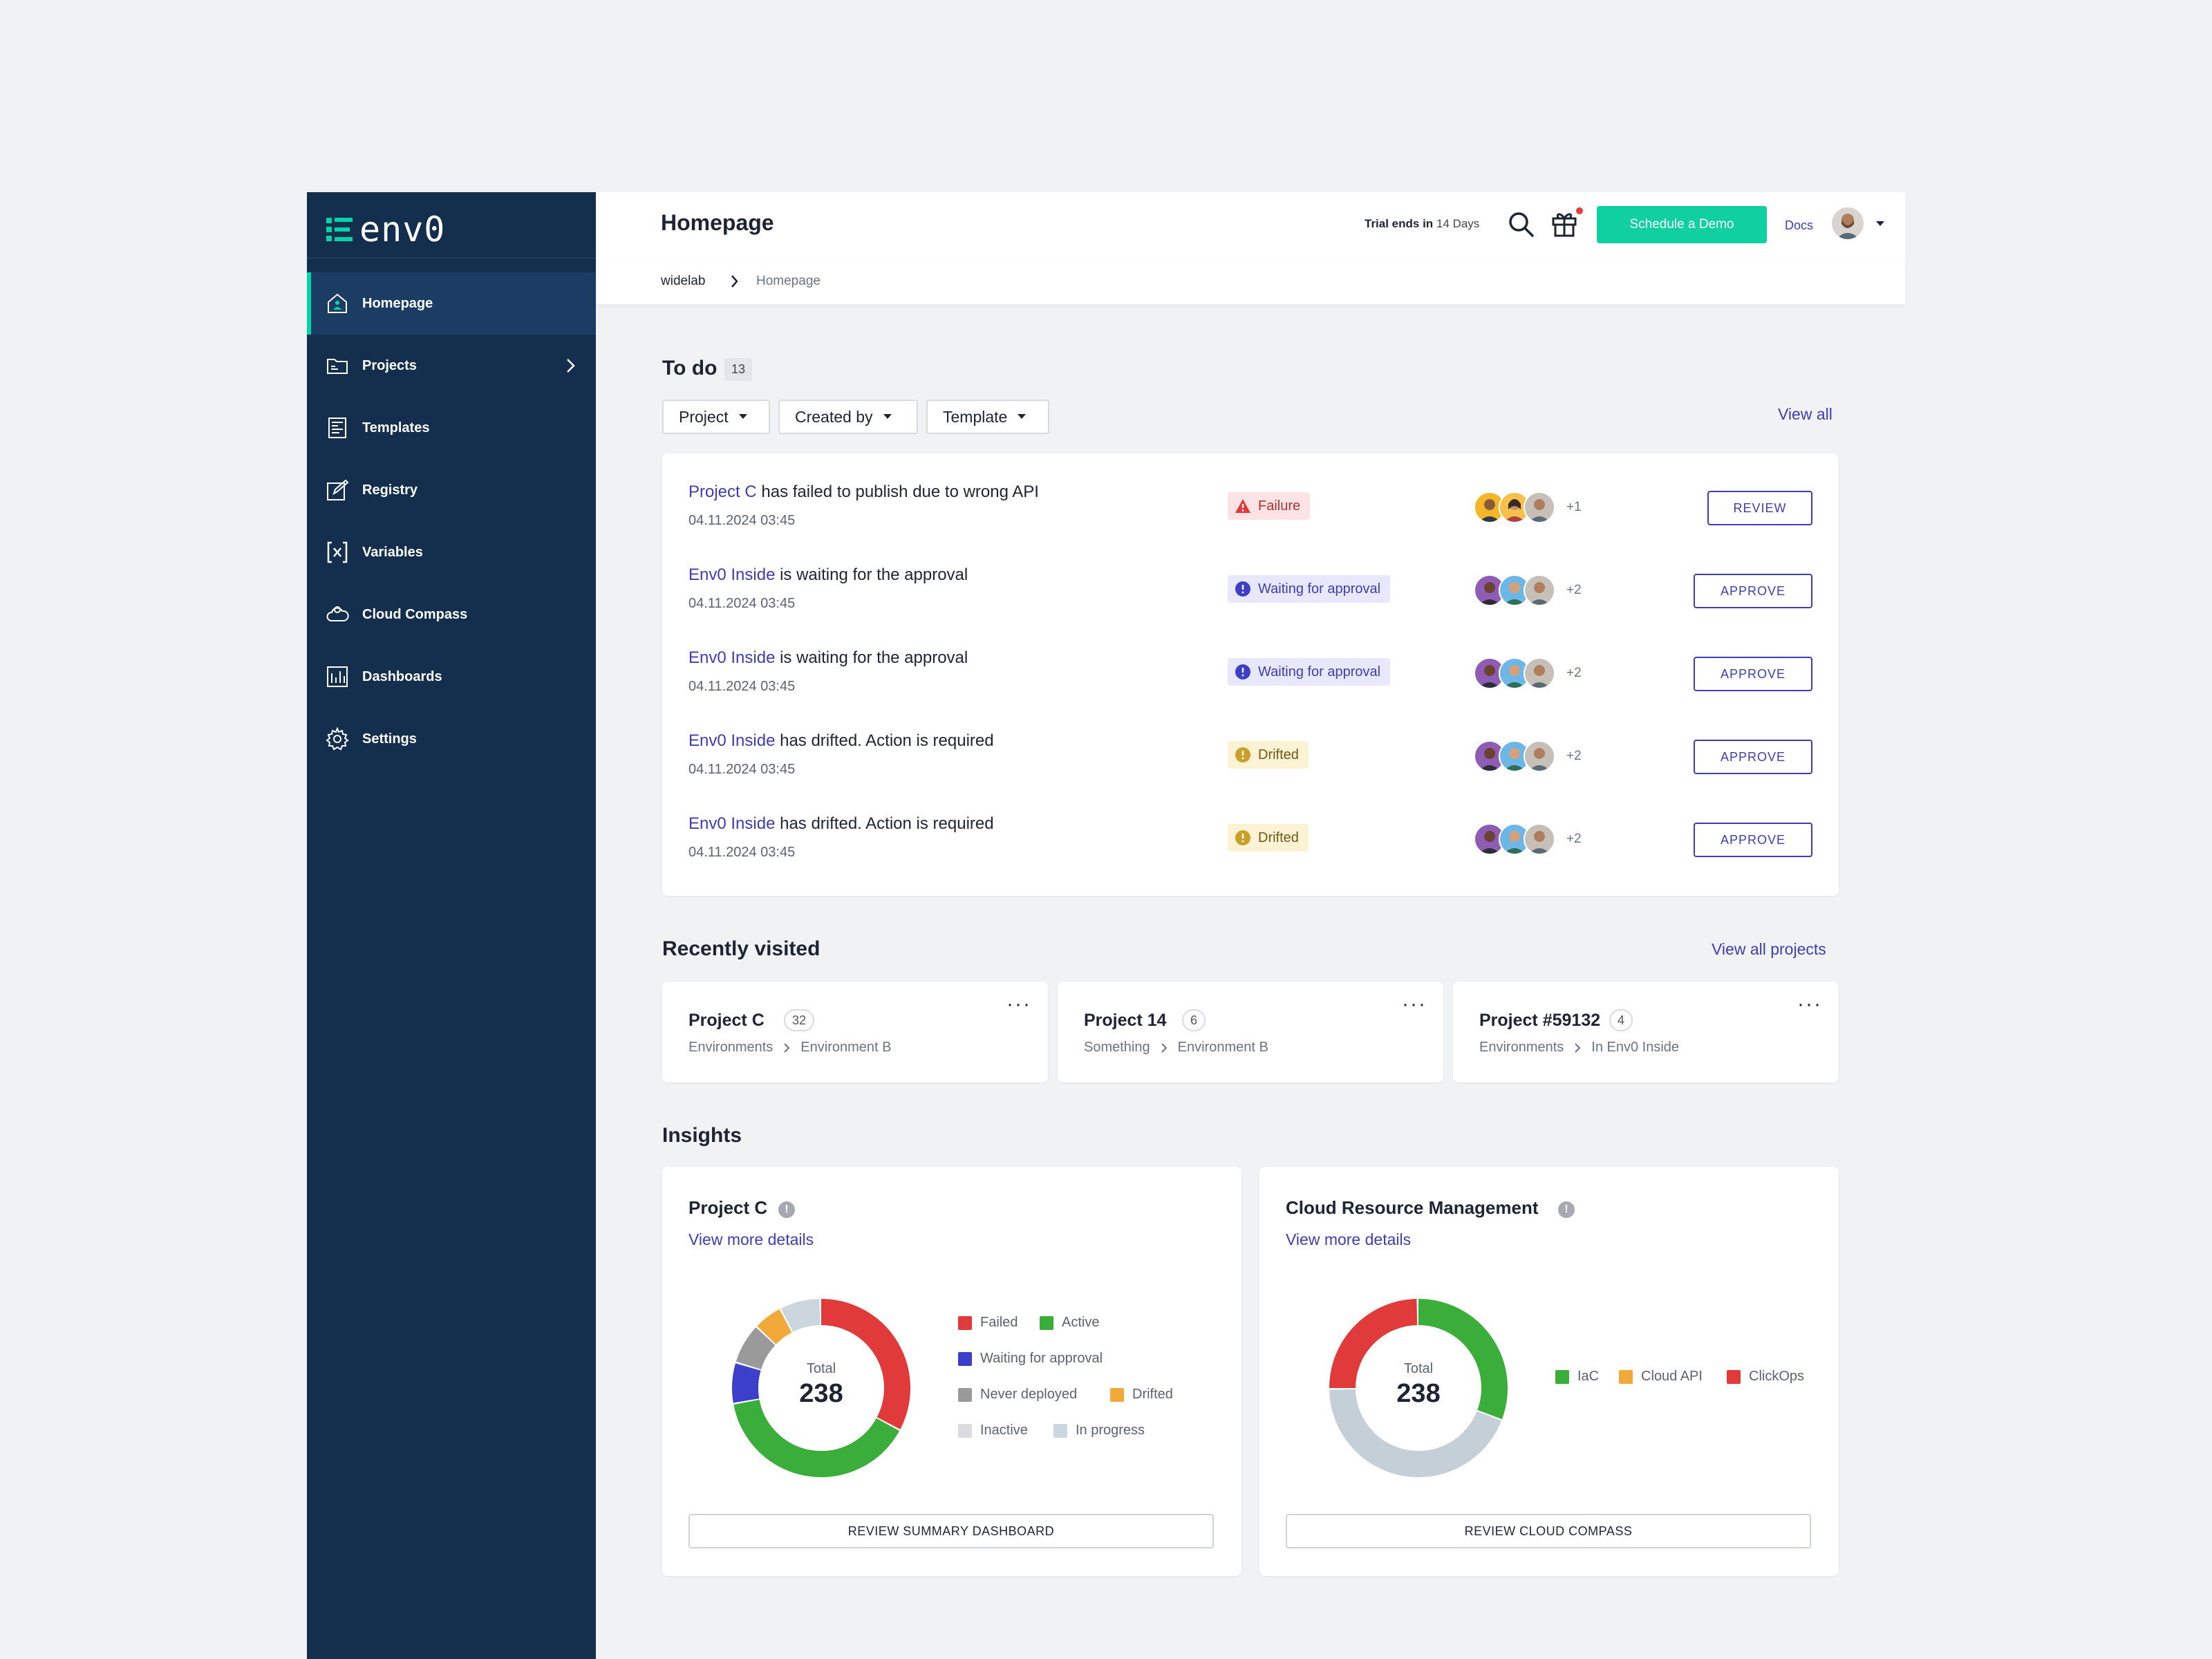  What do you see at coordinates (1528, 507) in the screenshot?
I see `assignee-avatars: +1` at bounding box center [1528, 507].